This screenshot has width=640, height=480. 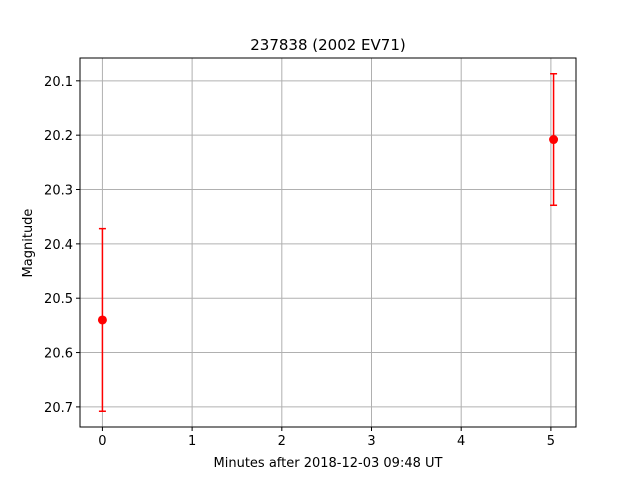 I want to click on x-tick-label: 2, so click(x=282, y=441).